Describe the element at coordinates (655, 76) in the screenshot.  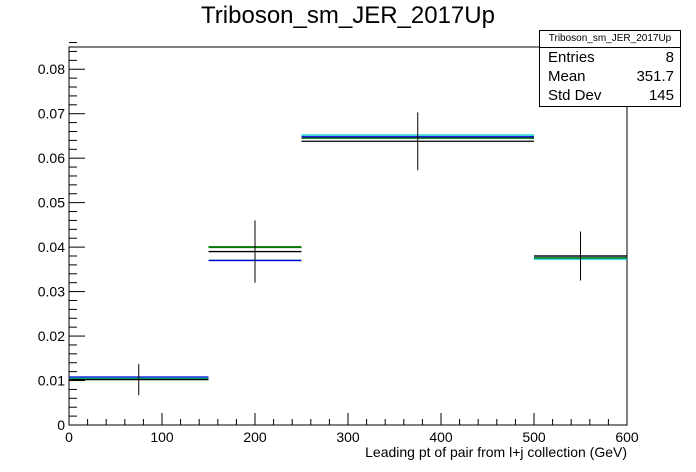
I see `stats-mean-value: 351.7` at that location.